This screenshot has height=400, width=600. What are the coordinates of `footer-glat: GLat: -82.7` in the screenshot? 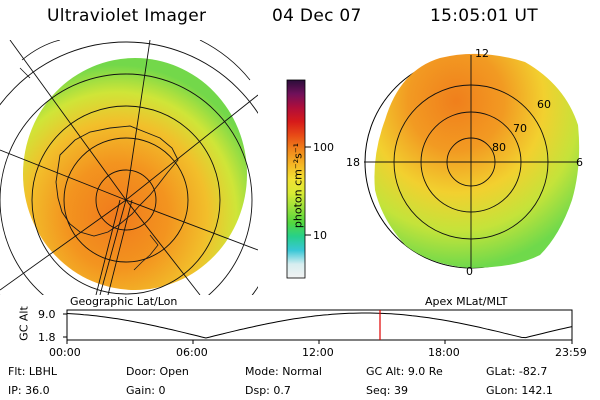 It's located at (517, 371).